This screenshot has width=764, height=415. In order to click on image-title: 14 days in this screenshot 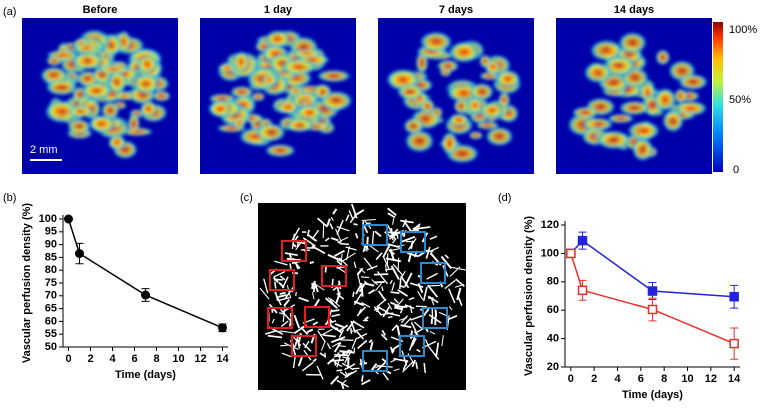, I will do `click(634, 10)`.